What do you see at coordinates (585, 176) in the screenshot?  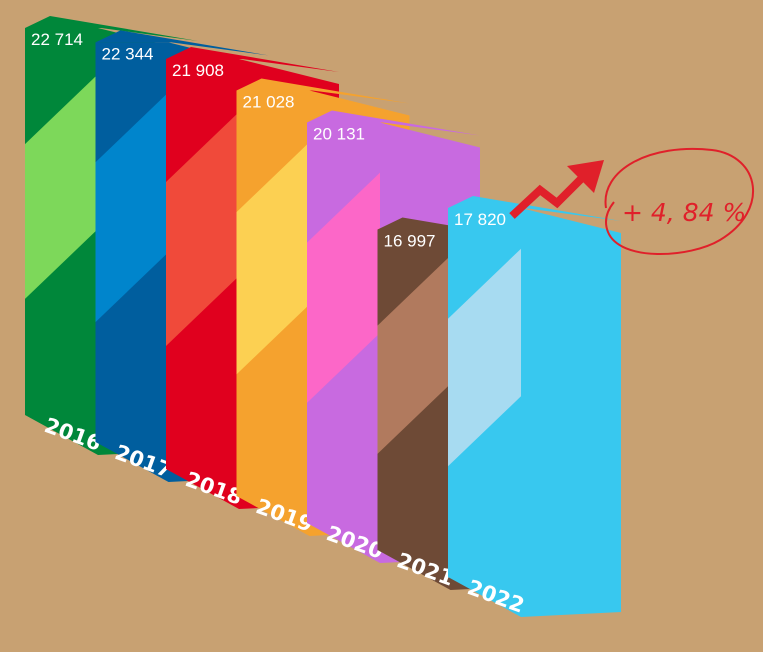 I see `trend-arrow-head` at bounding box center [585, 176].